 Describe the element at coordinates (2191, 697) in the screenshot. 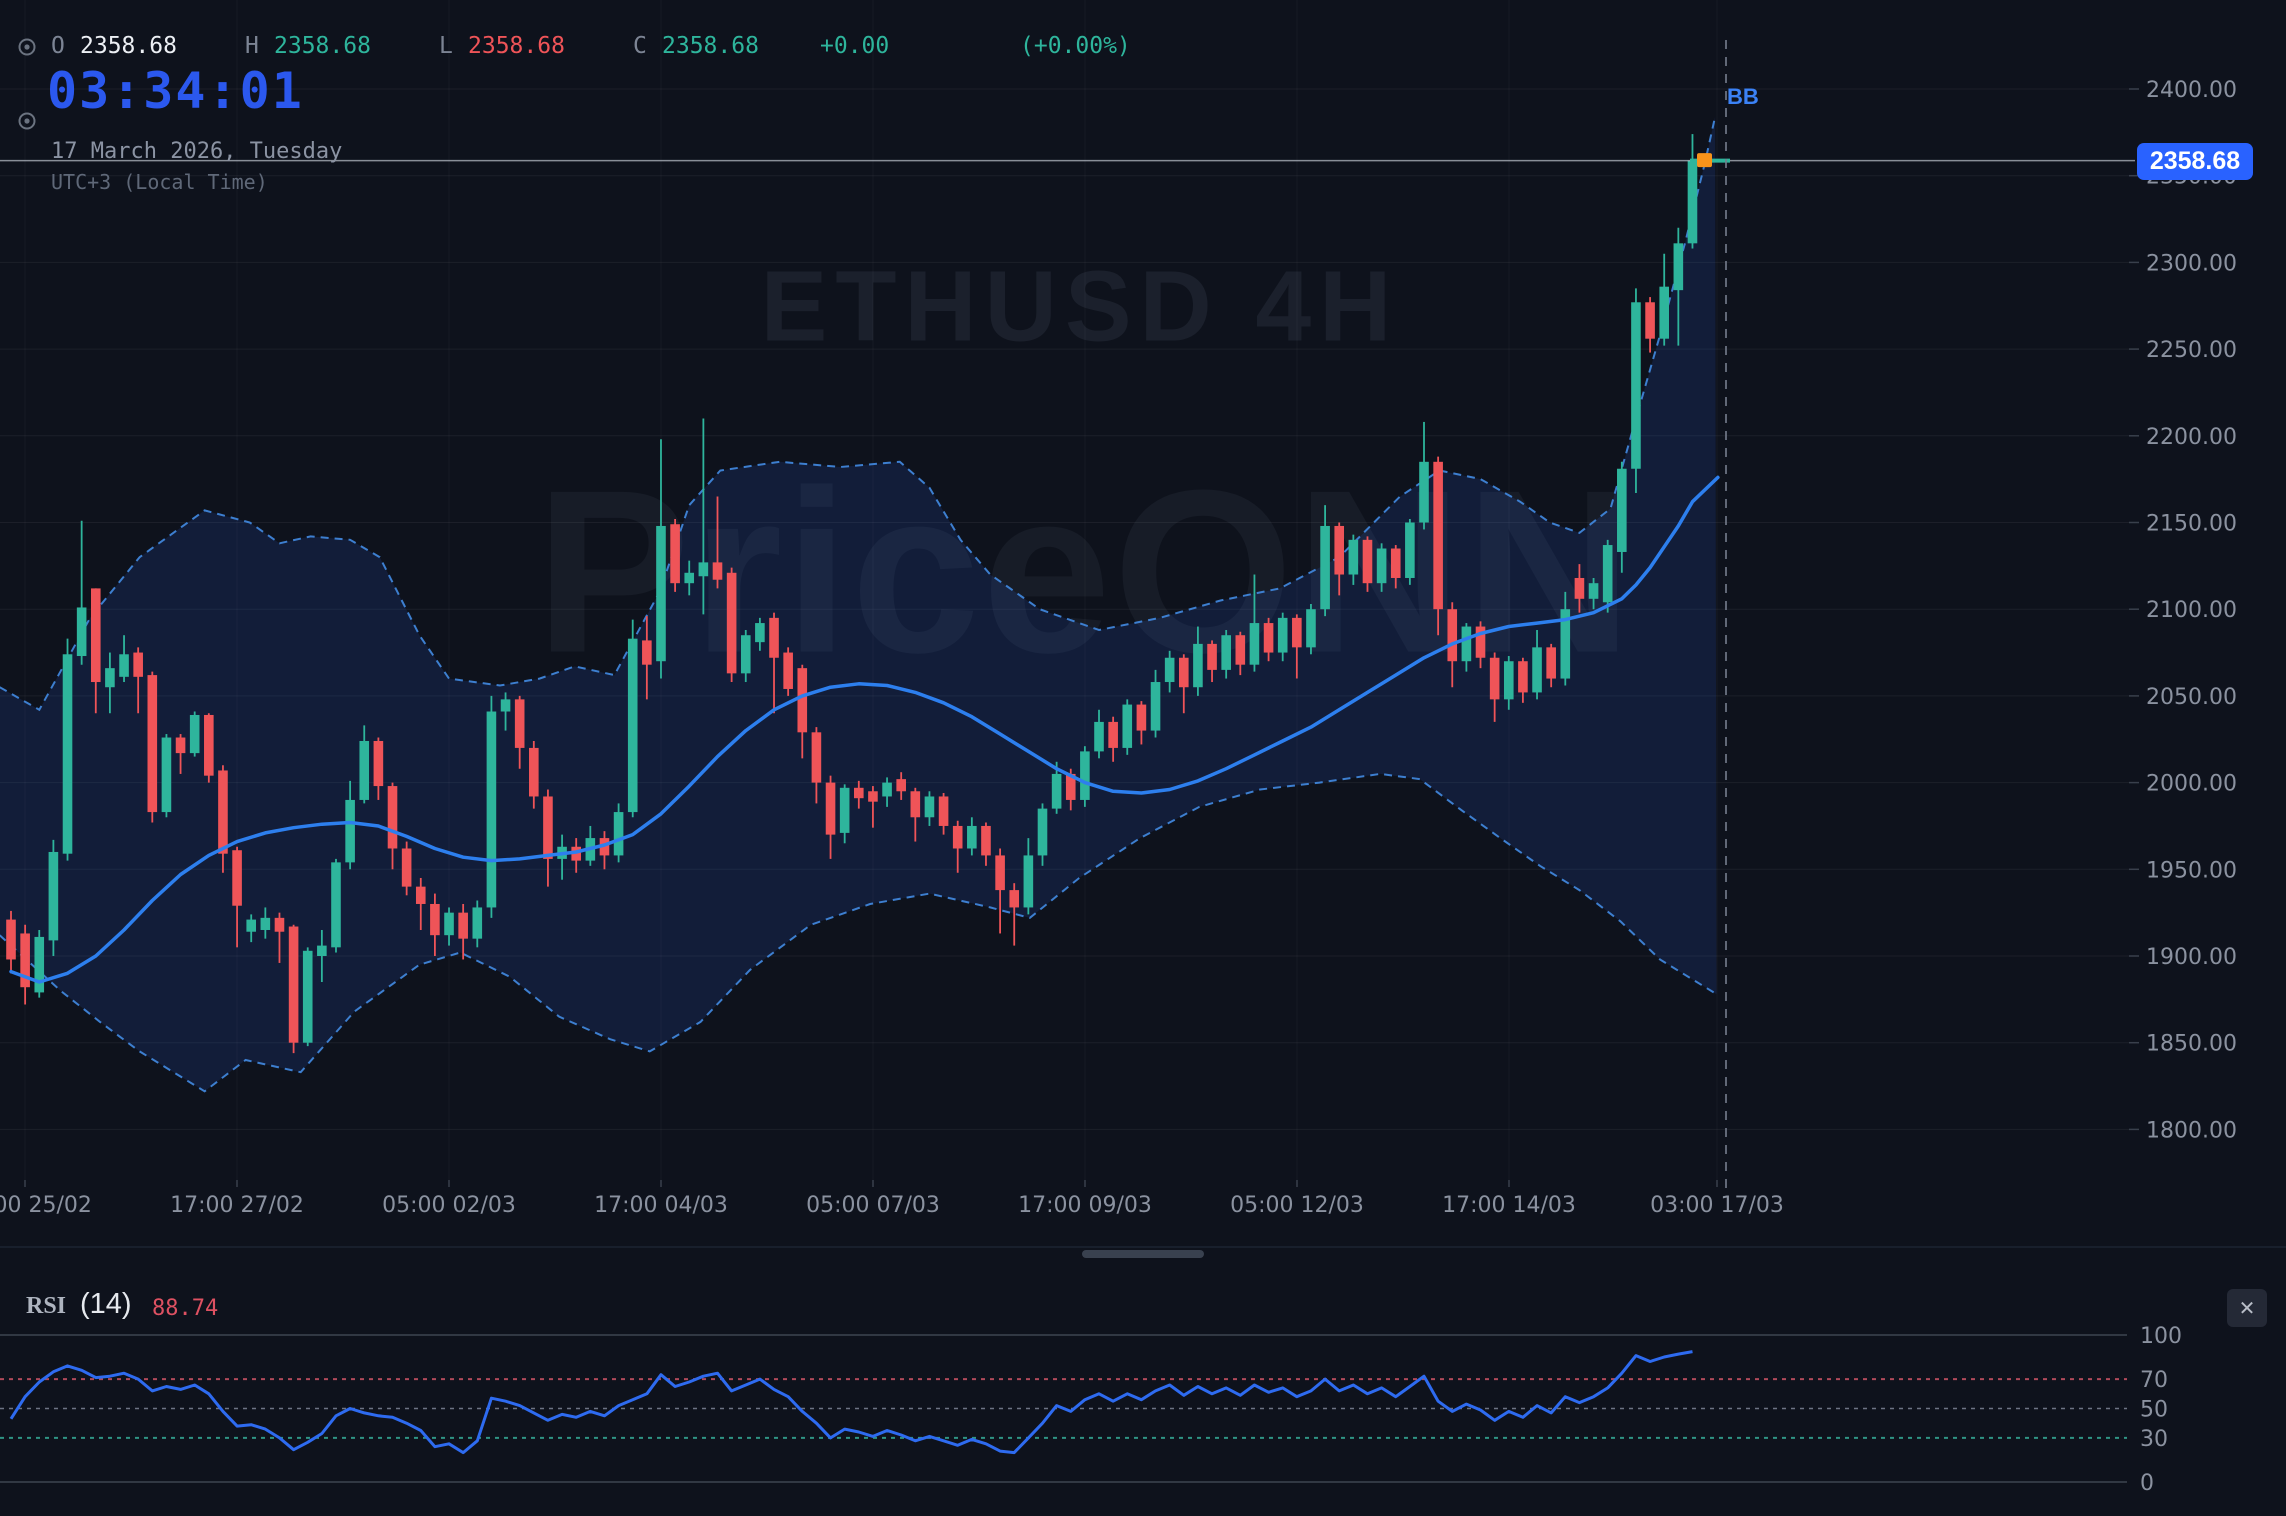

I see `price-axis-label: 2050.00` at that location.